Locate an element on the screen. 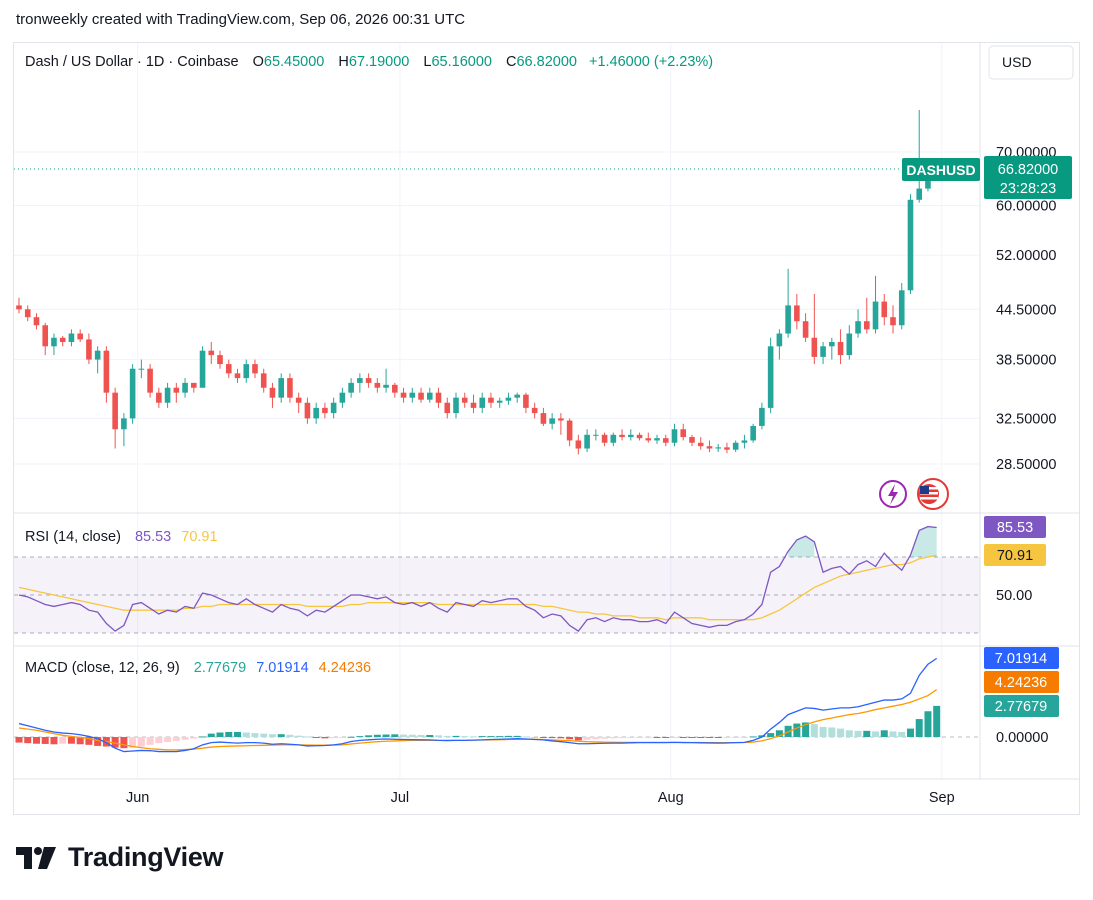 The height and width of the screenshot is (900, 1093). macd-signal-value: 4.24236 is located at coordinates (345, 668).